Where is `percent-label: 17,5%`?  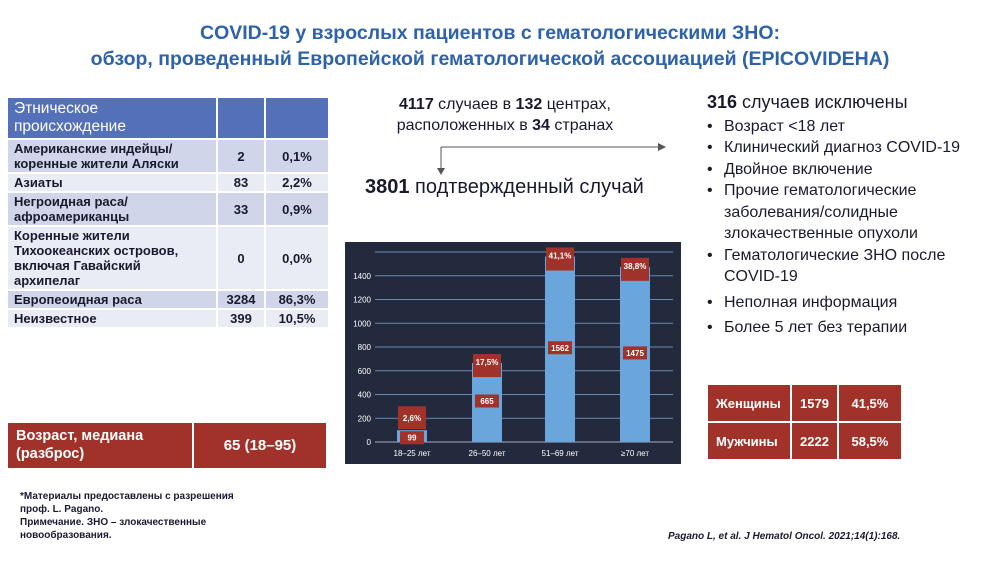
percent-label: 17,5% is located at coordinates (487, 362).